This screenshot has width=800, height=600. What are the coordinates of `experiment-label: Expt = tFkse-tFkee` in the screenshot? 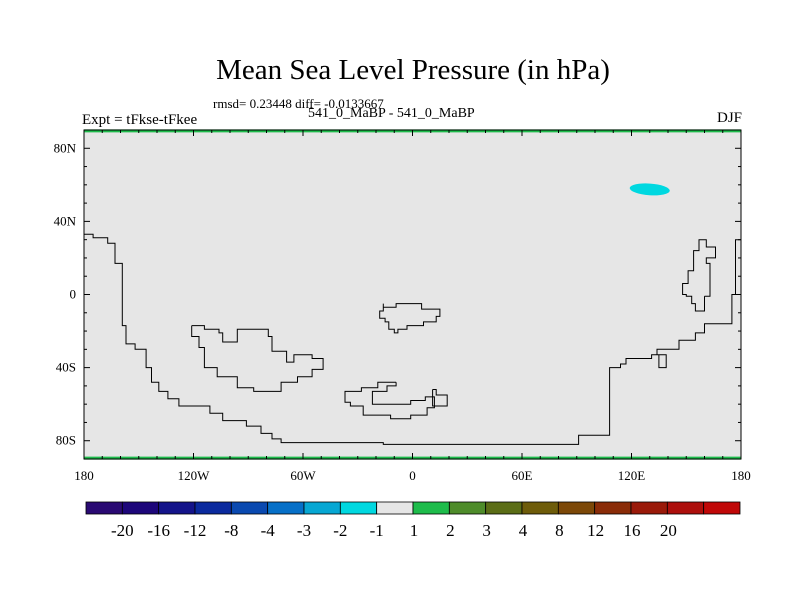 It's located at (140, 120).